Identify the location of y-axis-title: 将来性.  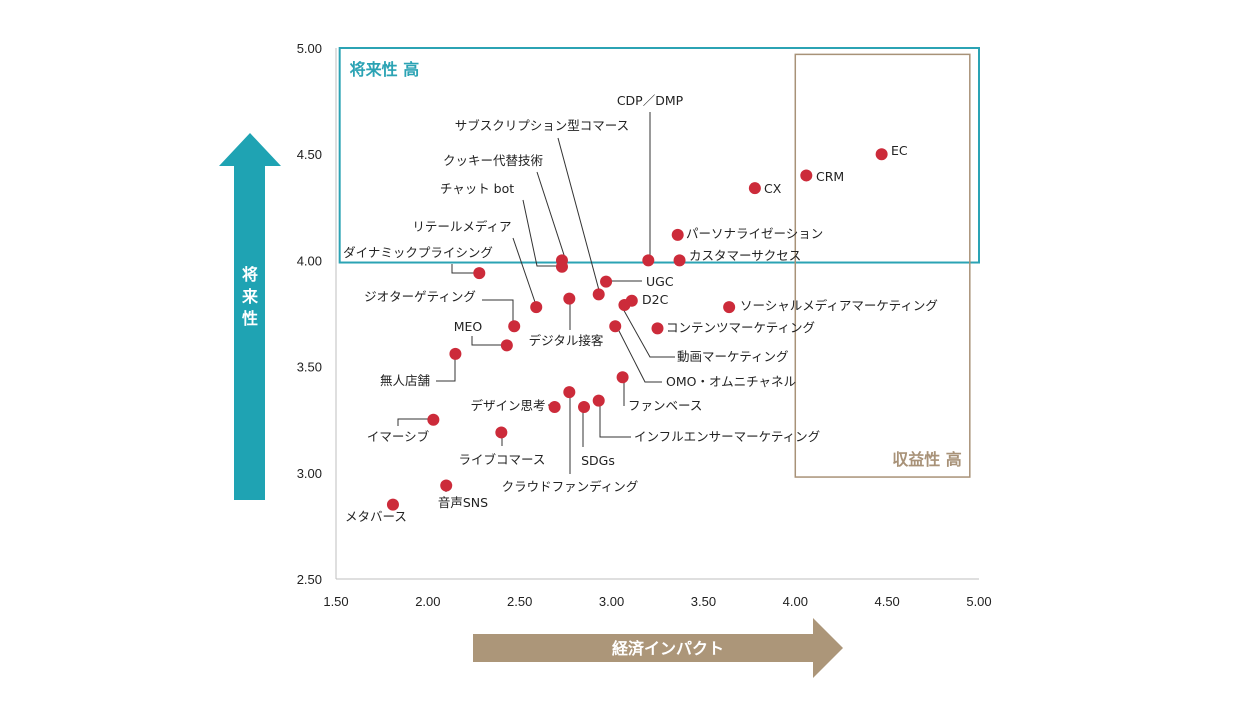
(250, 296).